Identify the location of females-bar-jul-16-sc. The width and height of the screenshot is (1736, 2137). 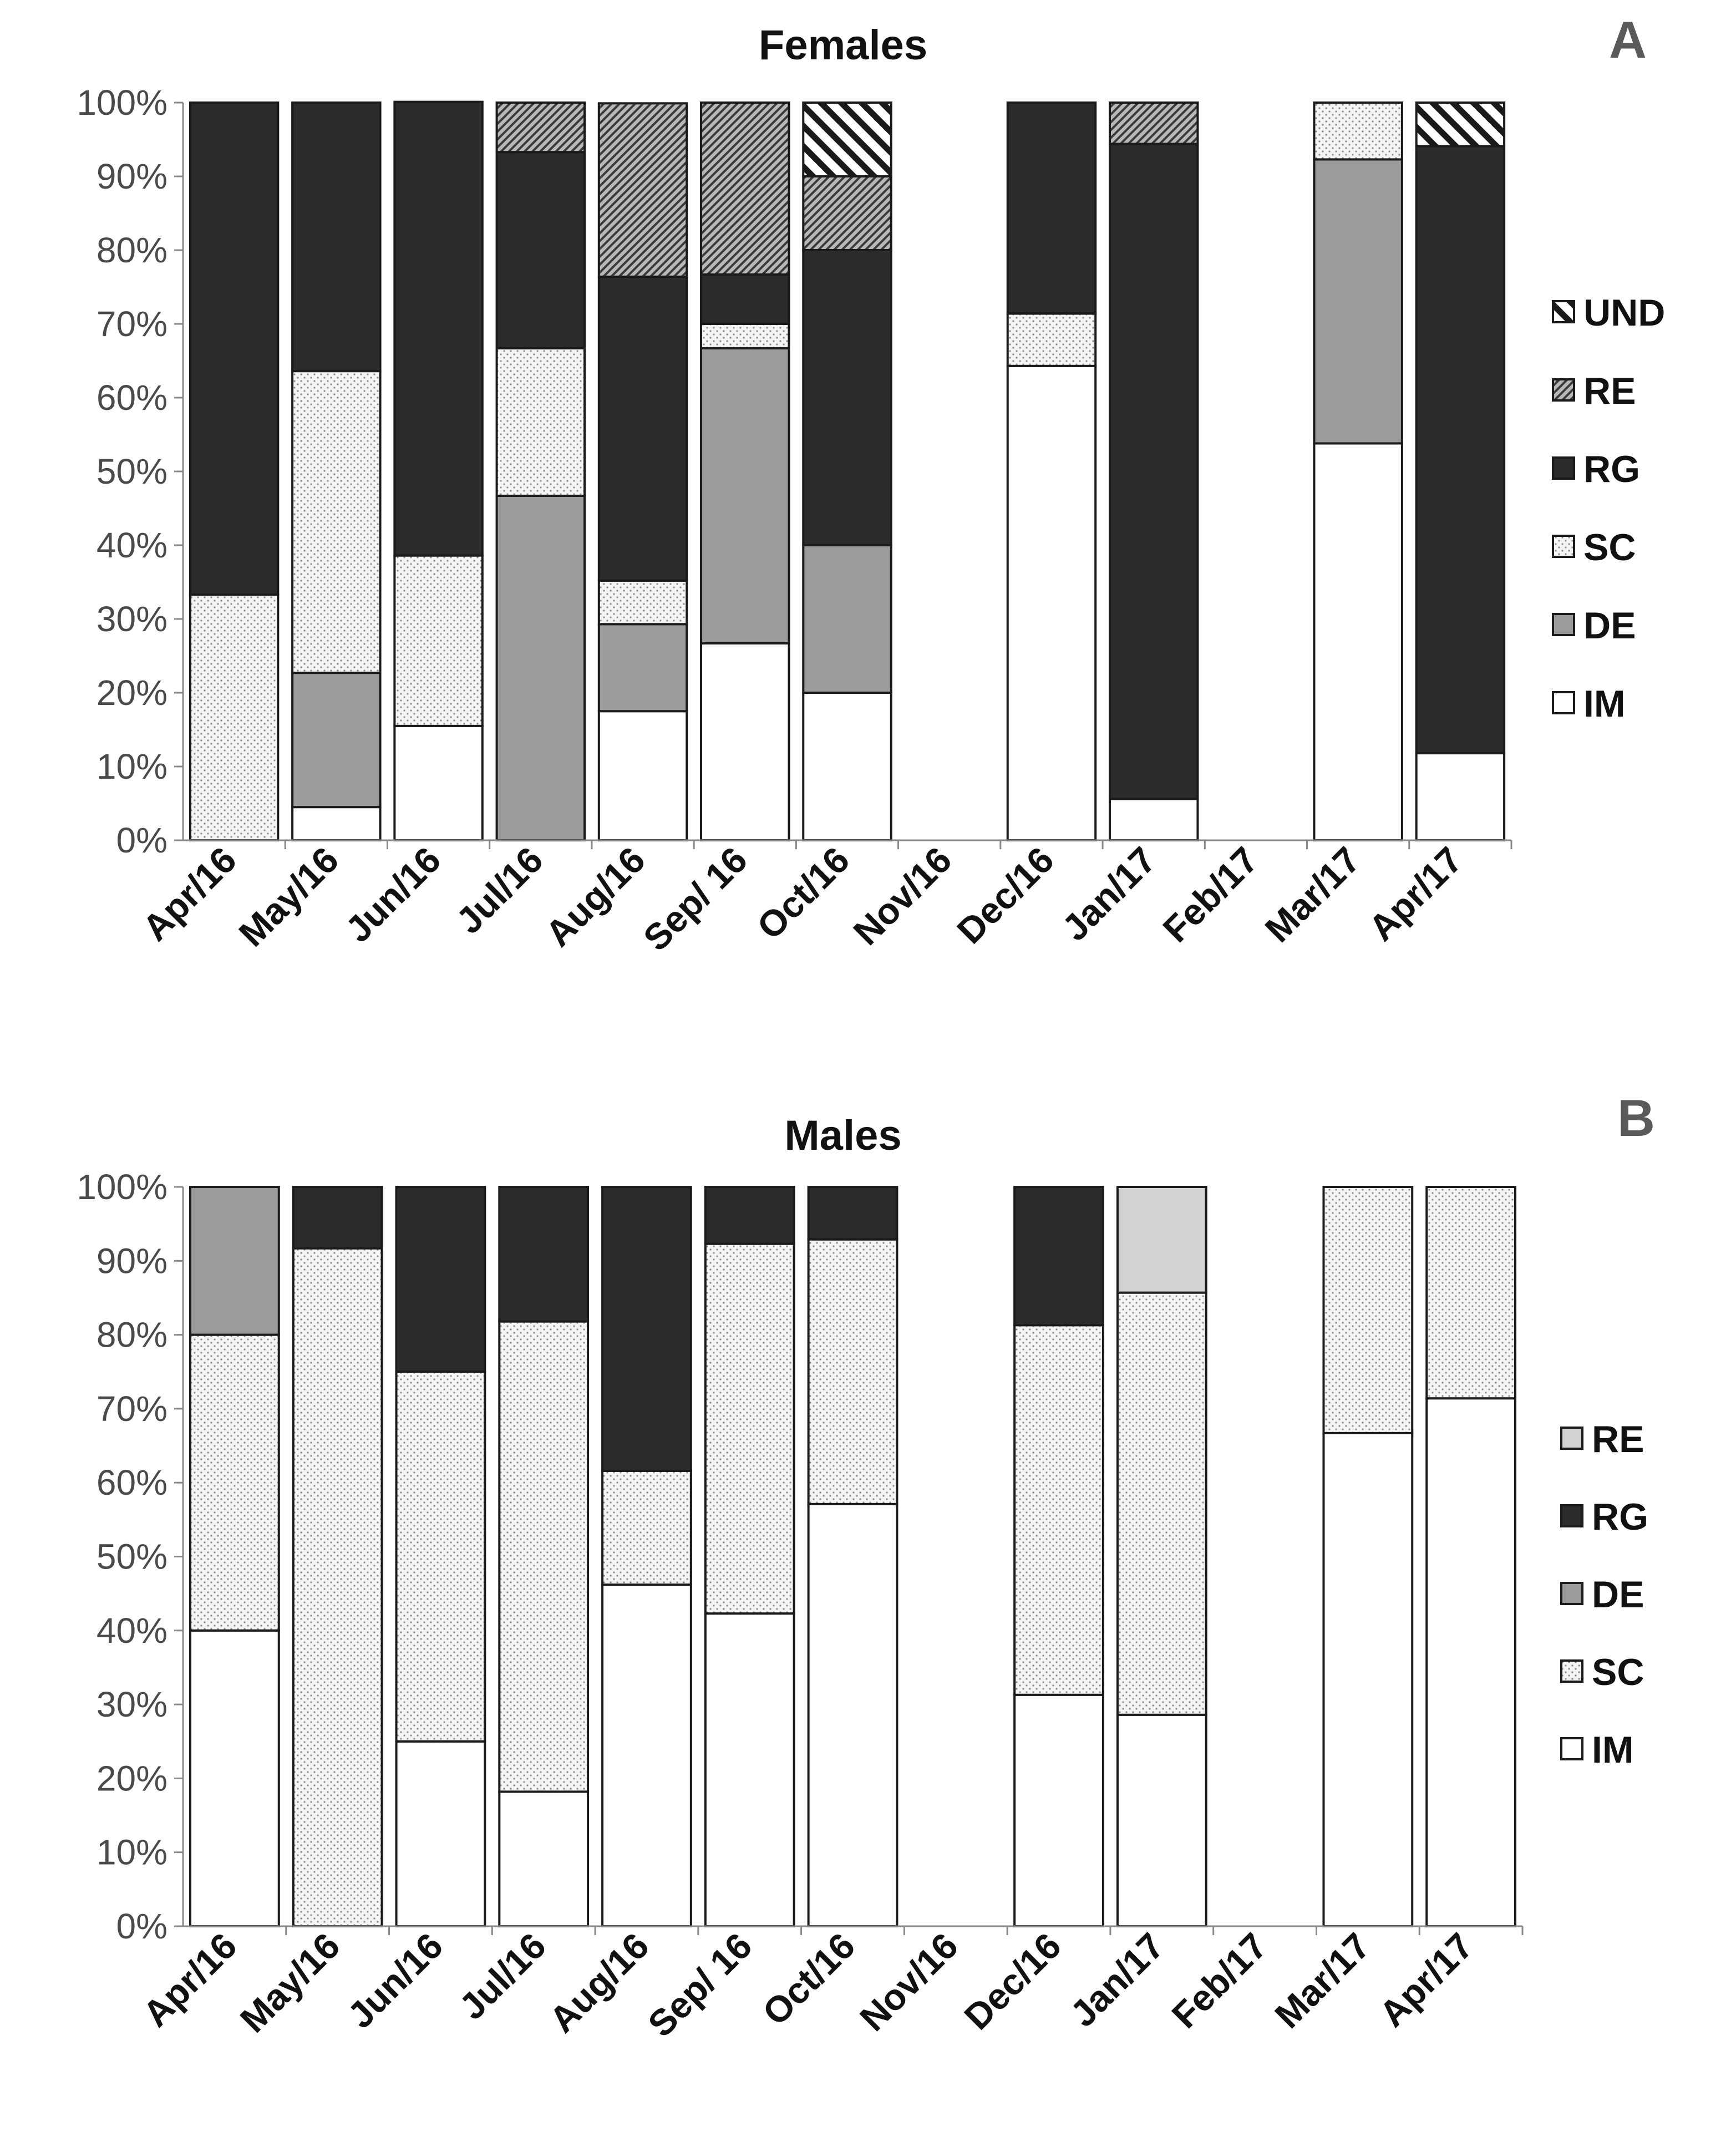
(540, 422).